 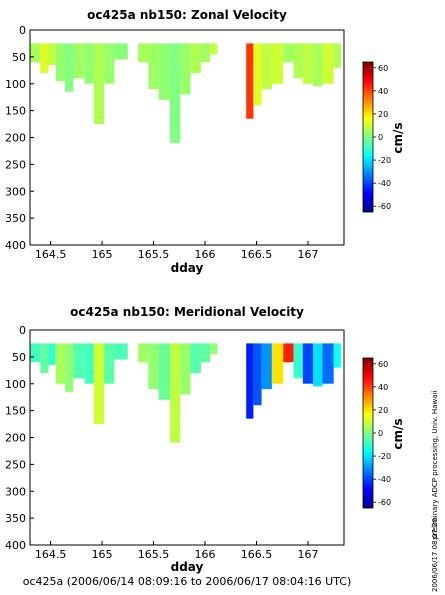 What do you see at coordinates (435, 555) in the screenshot?
I see `processing-timestamp: 2006/06/17 08:07:20` at bounding box center [435, 555].